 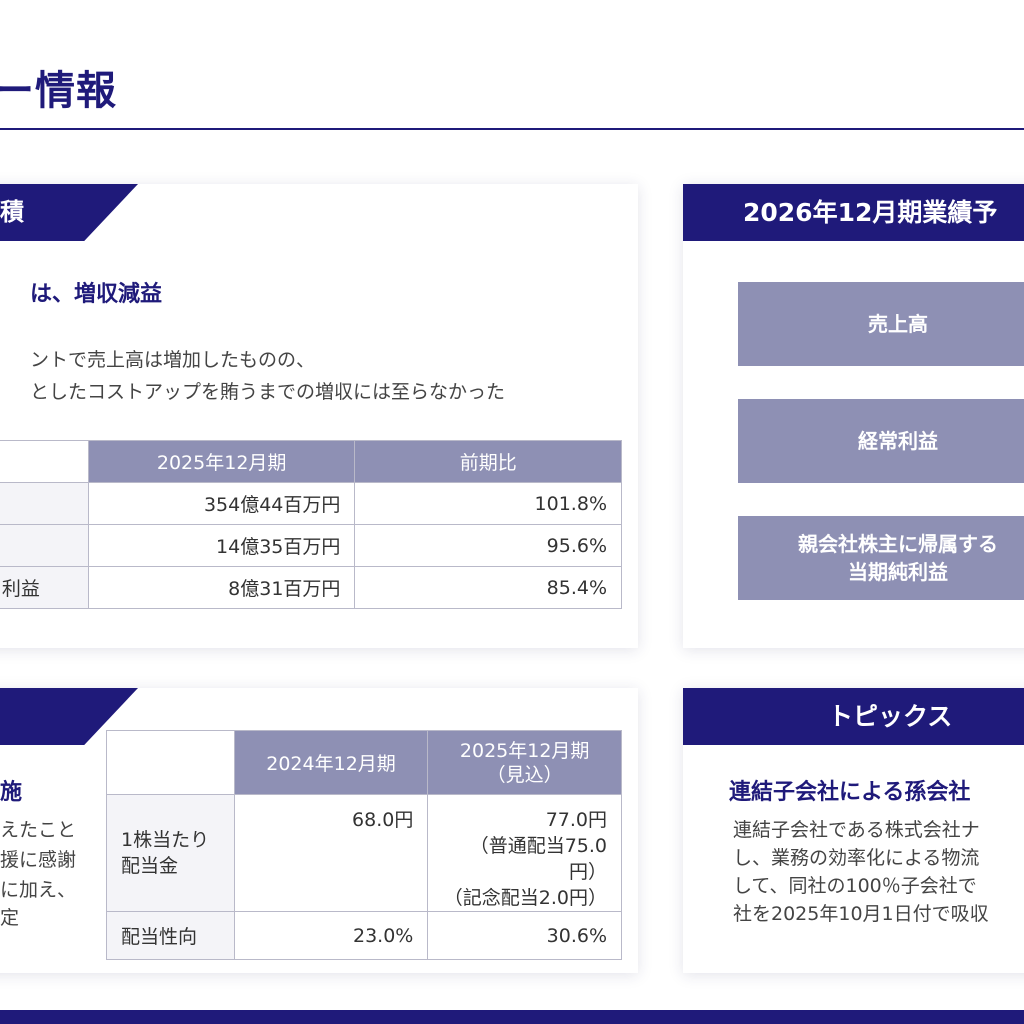 What do you see at coordinates (331, 762) in the screenshot?
I see `table-header: 2024年12月期` at bounding box center [331, 762].